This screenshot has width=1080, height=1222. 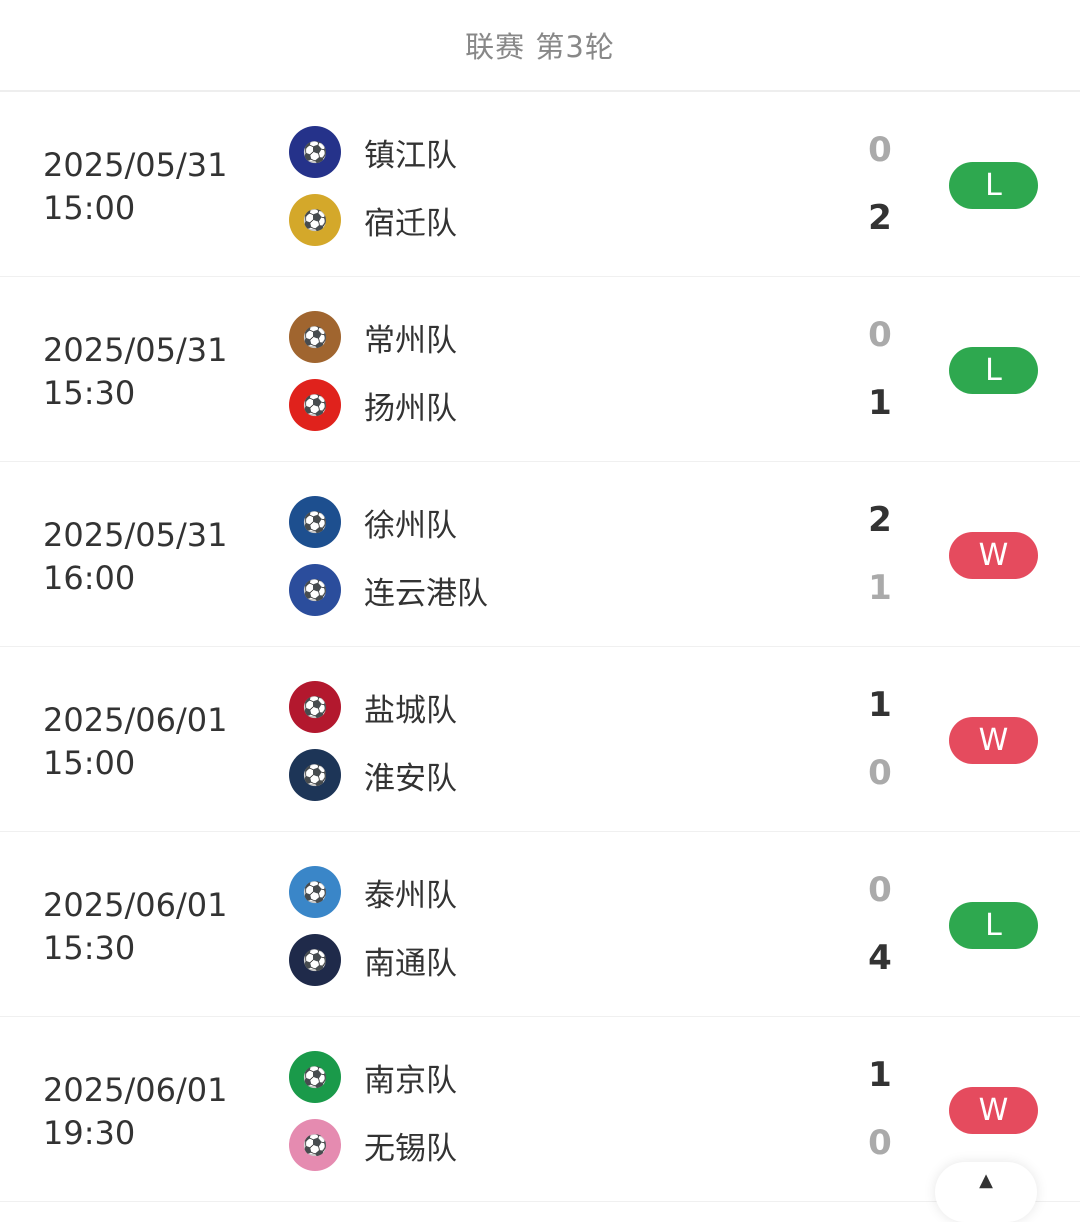 What do you see at coordinates (410, 1148) in the screenshot?
I see `team-name: 无锡队` at bounding box center [410, 1148].